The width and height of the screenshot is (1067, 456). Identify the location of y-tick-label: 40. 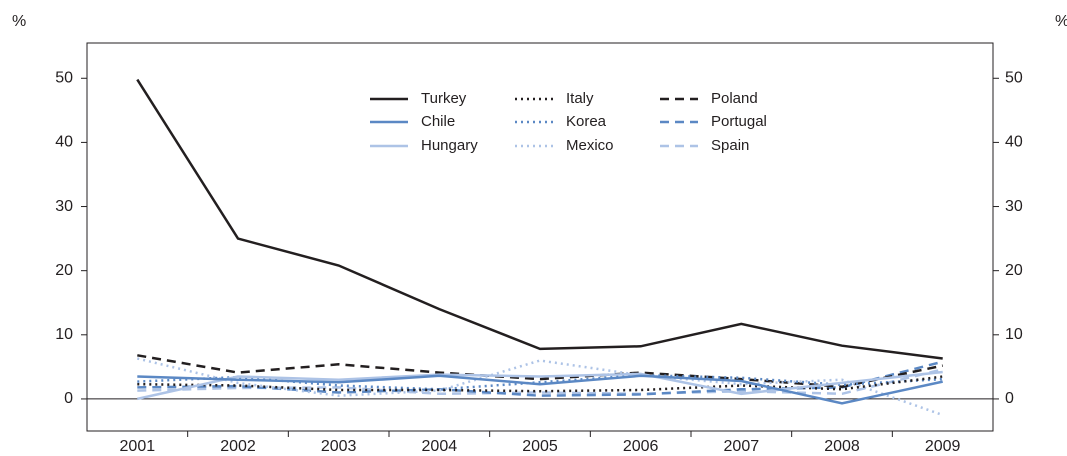
(64, 142).